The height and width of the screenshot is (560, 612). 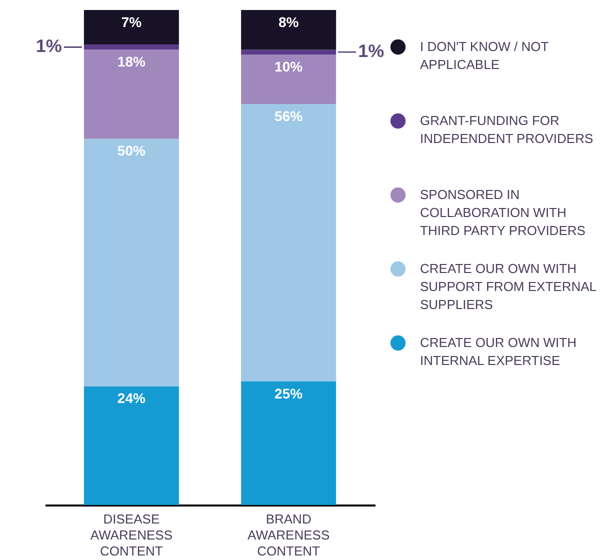 I want to click on data-label: 10%, so click(x=289, y=66).